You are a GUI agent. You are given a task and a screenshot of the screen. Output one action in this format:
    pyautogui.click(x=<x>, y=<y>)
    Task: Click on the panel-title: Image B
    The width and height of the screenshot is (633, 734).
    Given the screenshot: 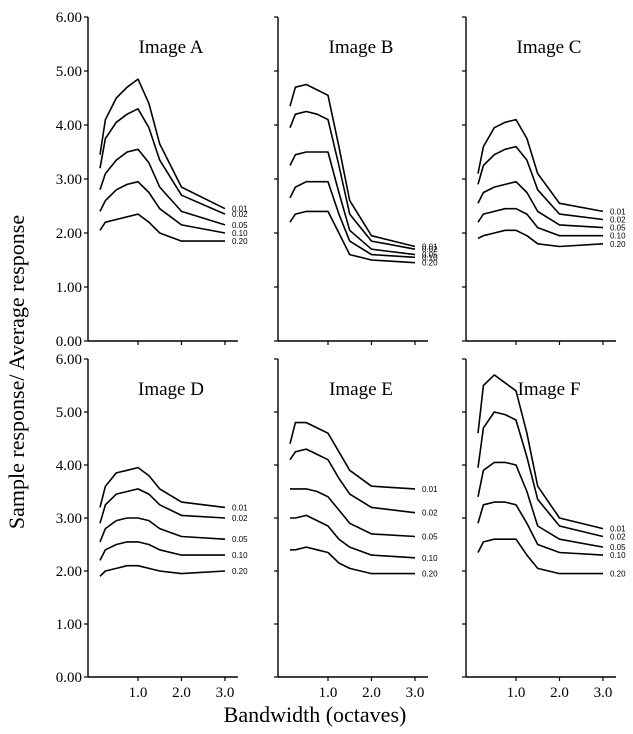 What is the action you would take?
    pyautogui.click(x=361, y=47)
    